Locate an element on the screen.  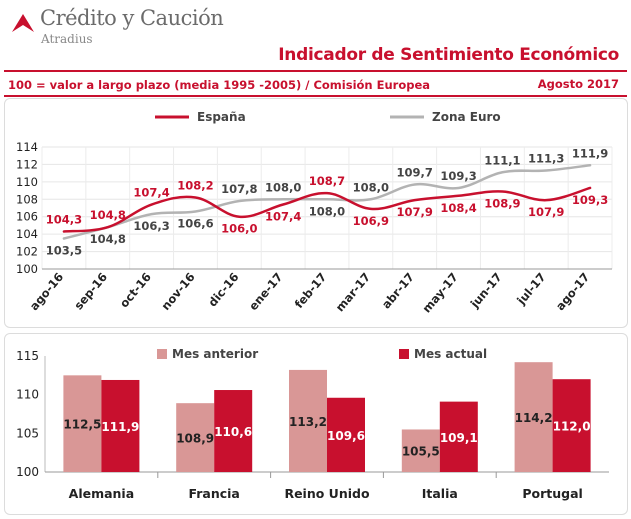
x-tick-label: jul-17 is located at coordinates (530, 289).